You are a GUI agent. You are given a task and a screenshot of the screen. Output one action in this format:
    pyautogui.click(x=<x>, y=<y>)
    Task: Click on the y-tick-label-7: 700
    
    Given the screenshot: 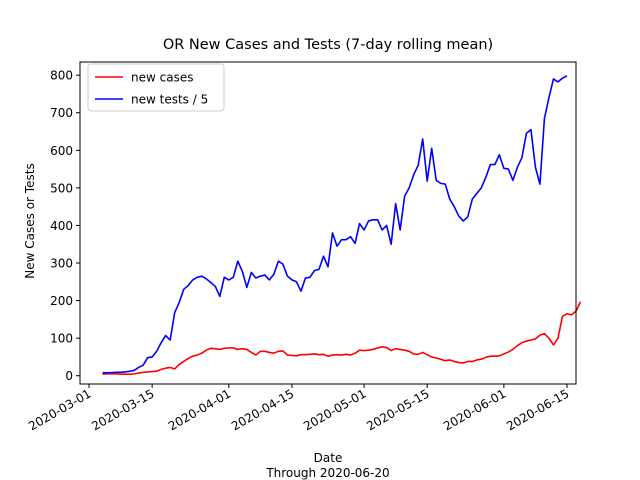 What is the action you would take?
    pyautogui.click(x=61, y=113)
    